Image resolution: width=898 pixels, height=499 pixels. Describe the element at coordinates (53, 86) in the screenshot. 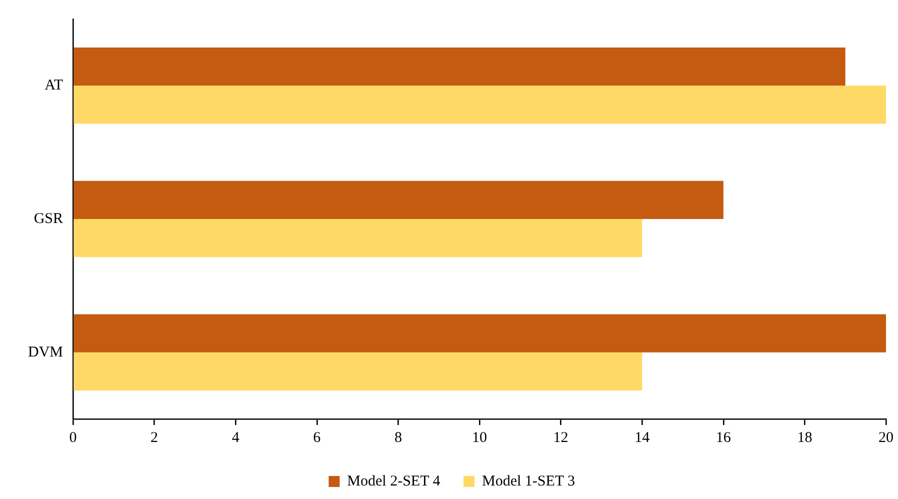

I see `y-tick-label: AT` at that location.